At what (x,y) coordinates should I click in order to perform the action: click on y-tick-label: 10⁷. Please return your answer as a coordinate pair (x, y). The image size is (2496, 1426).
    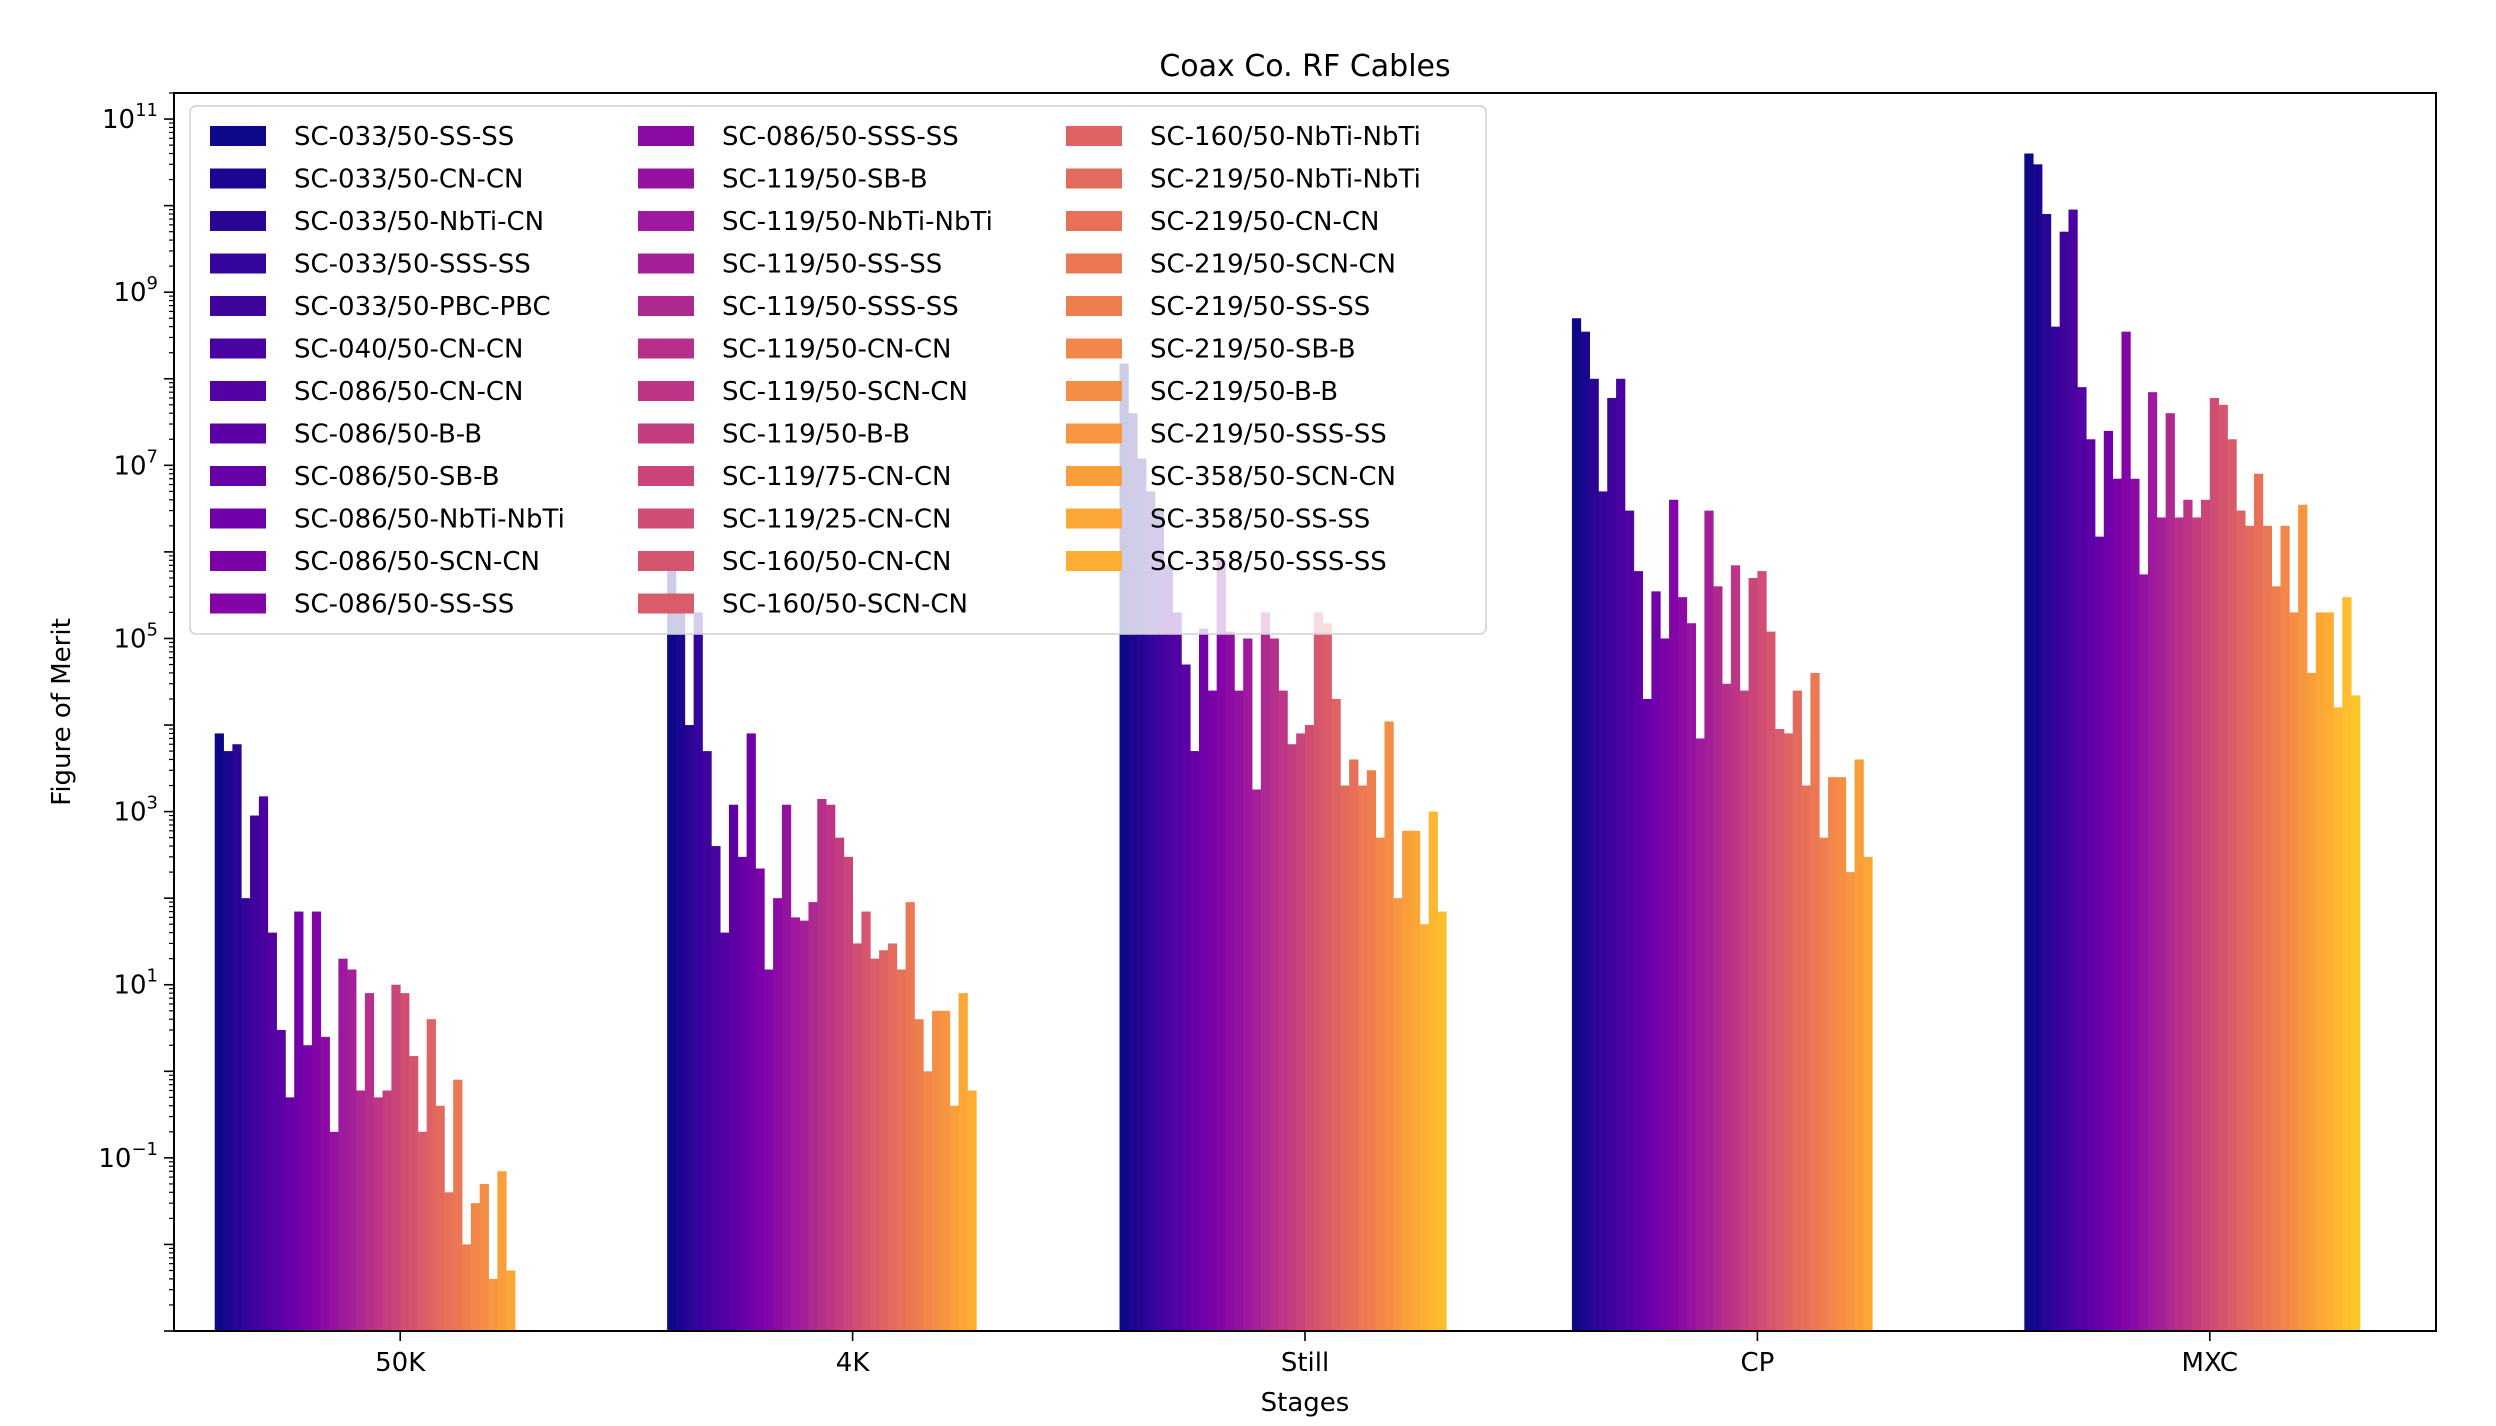
    Looking at the image, I should click on (135, 463).